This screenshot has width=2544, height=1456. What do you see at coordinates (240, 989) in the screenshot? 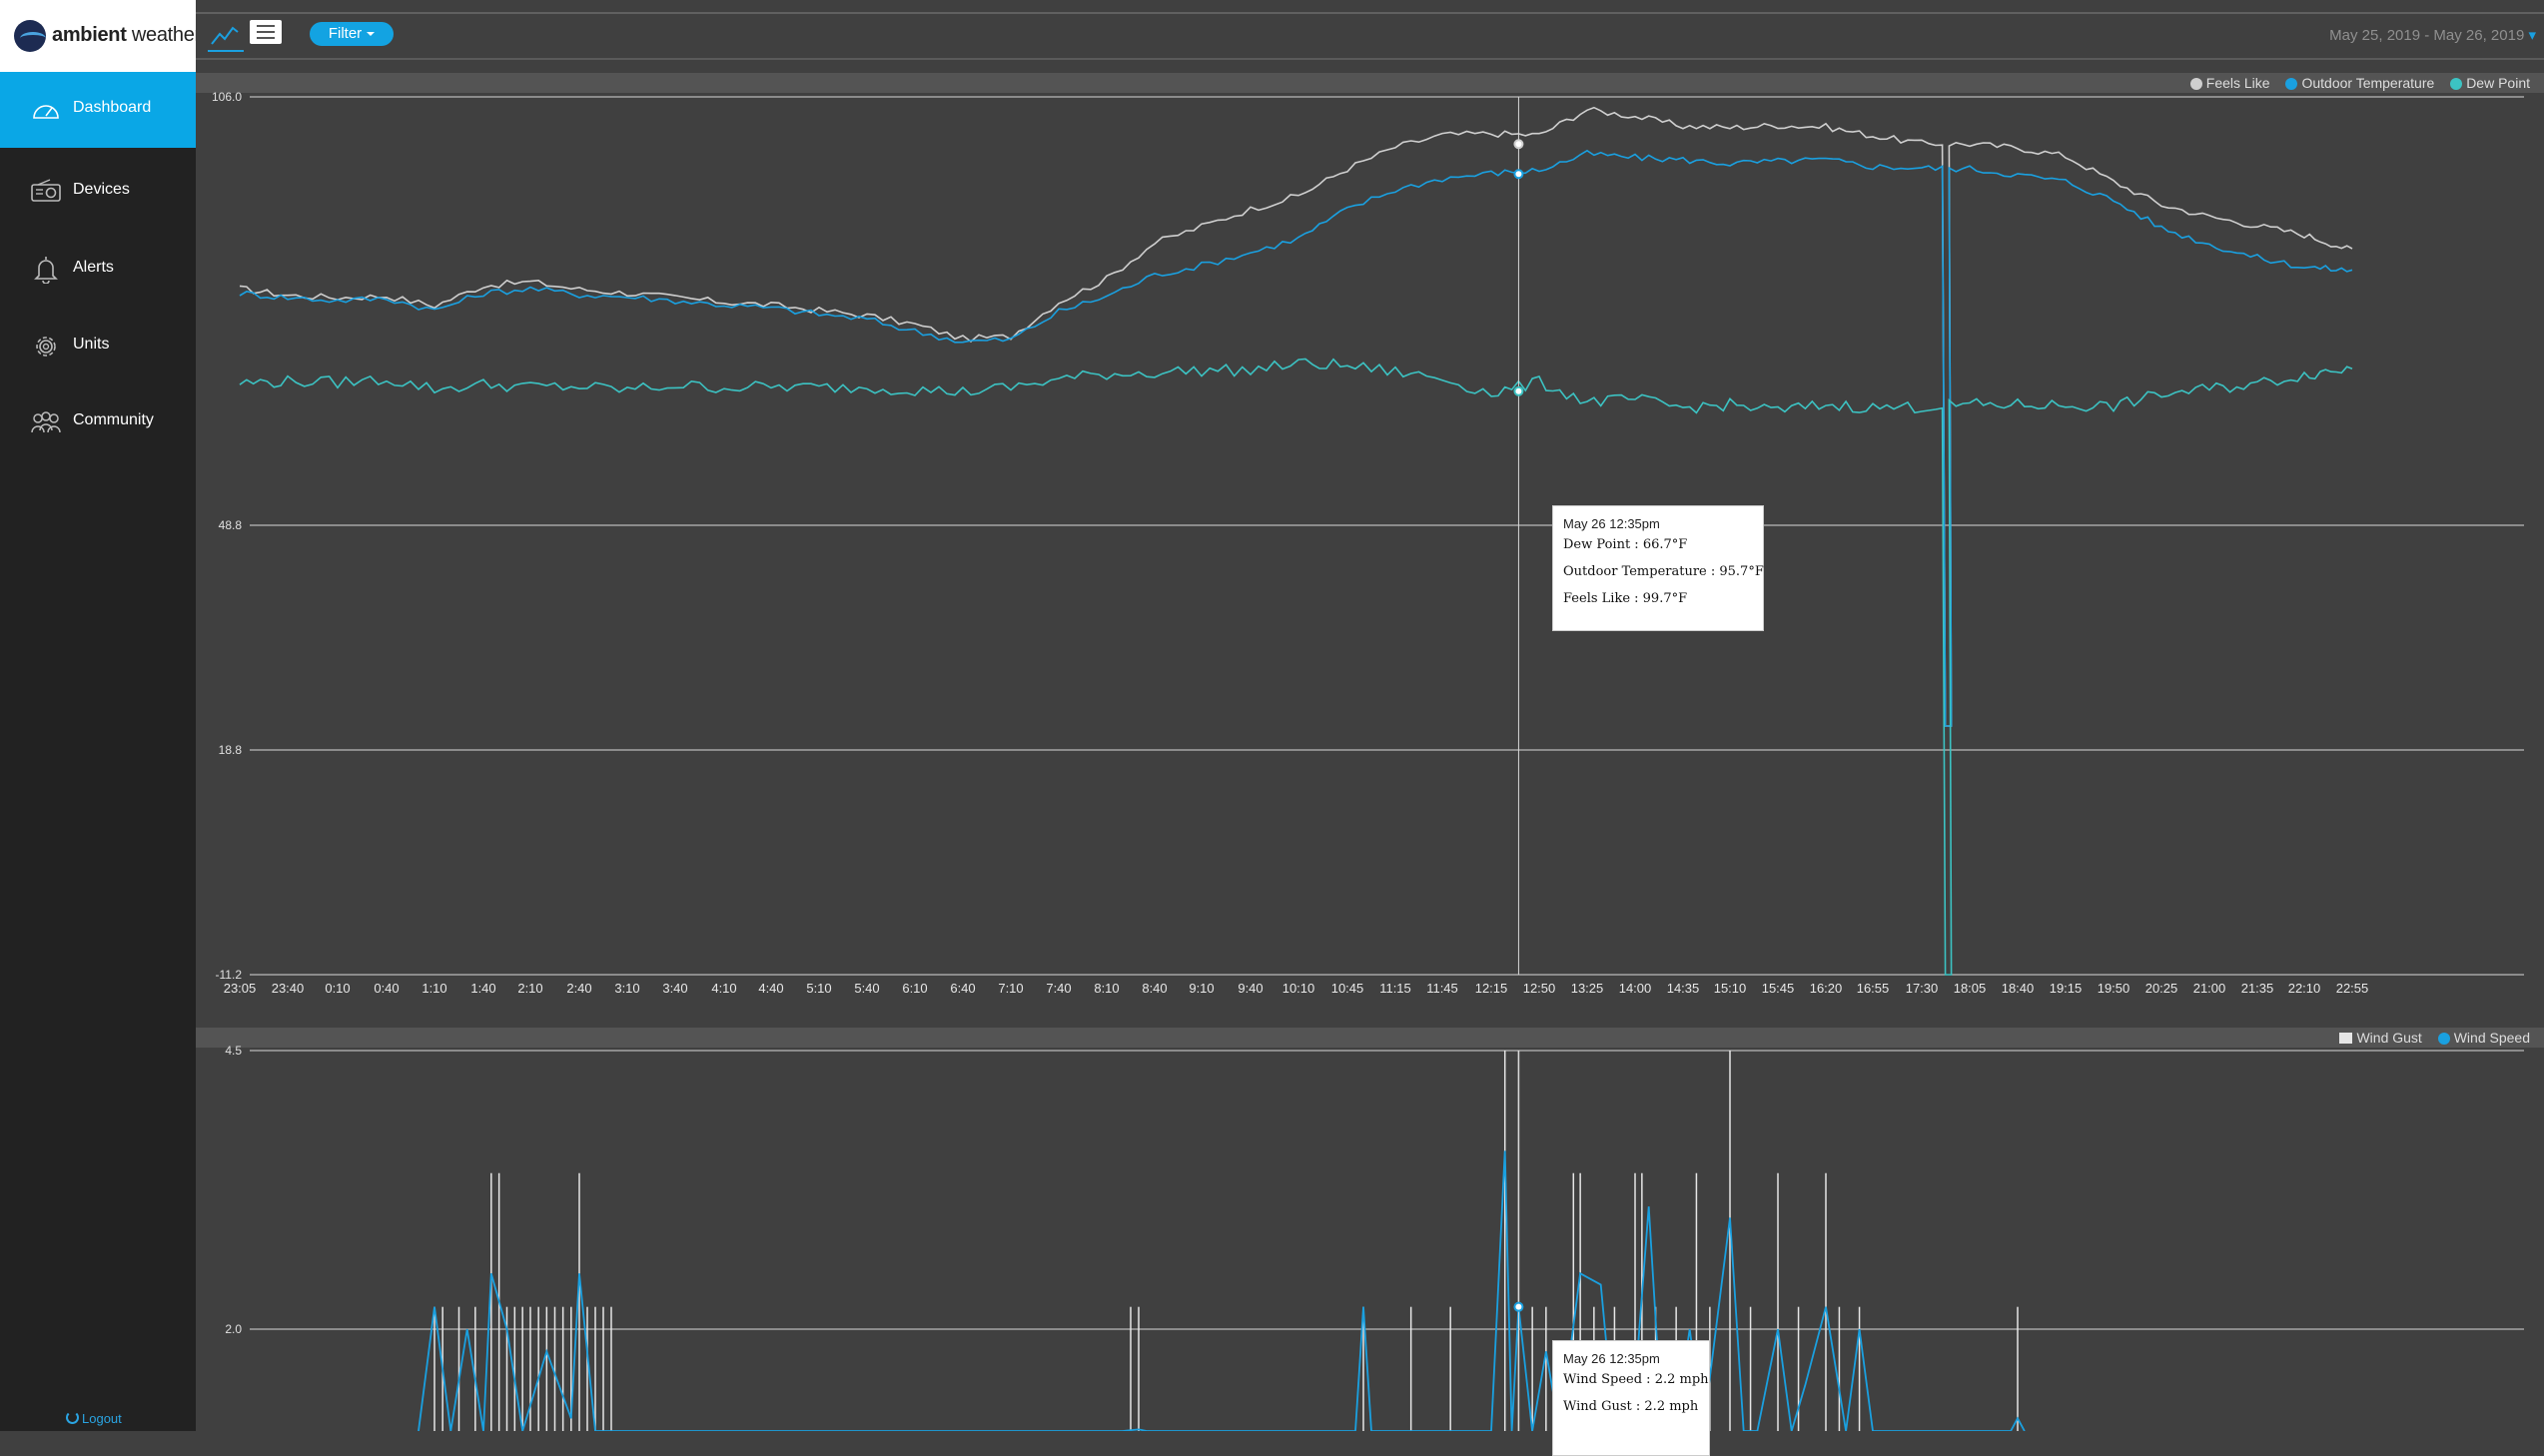
I see `x-tick-label: 23:05` at bounding box center [240, 989].